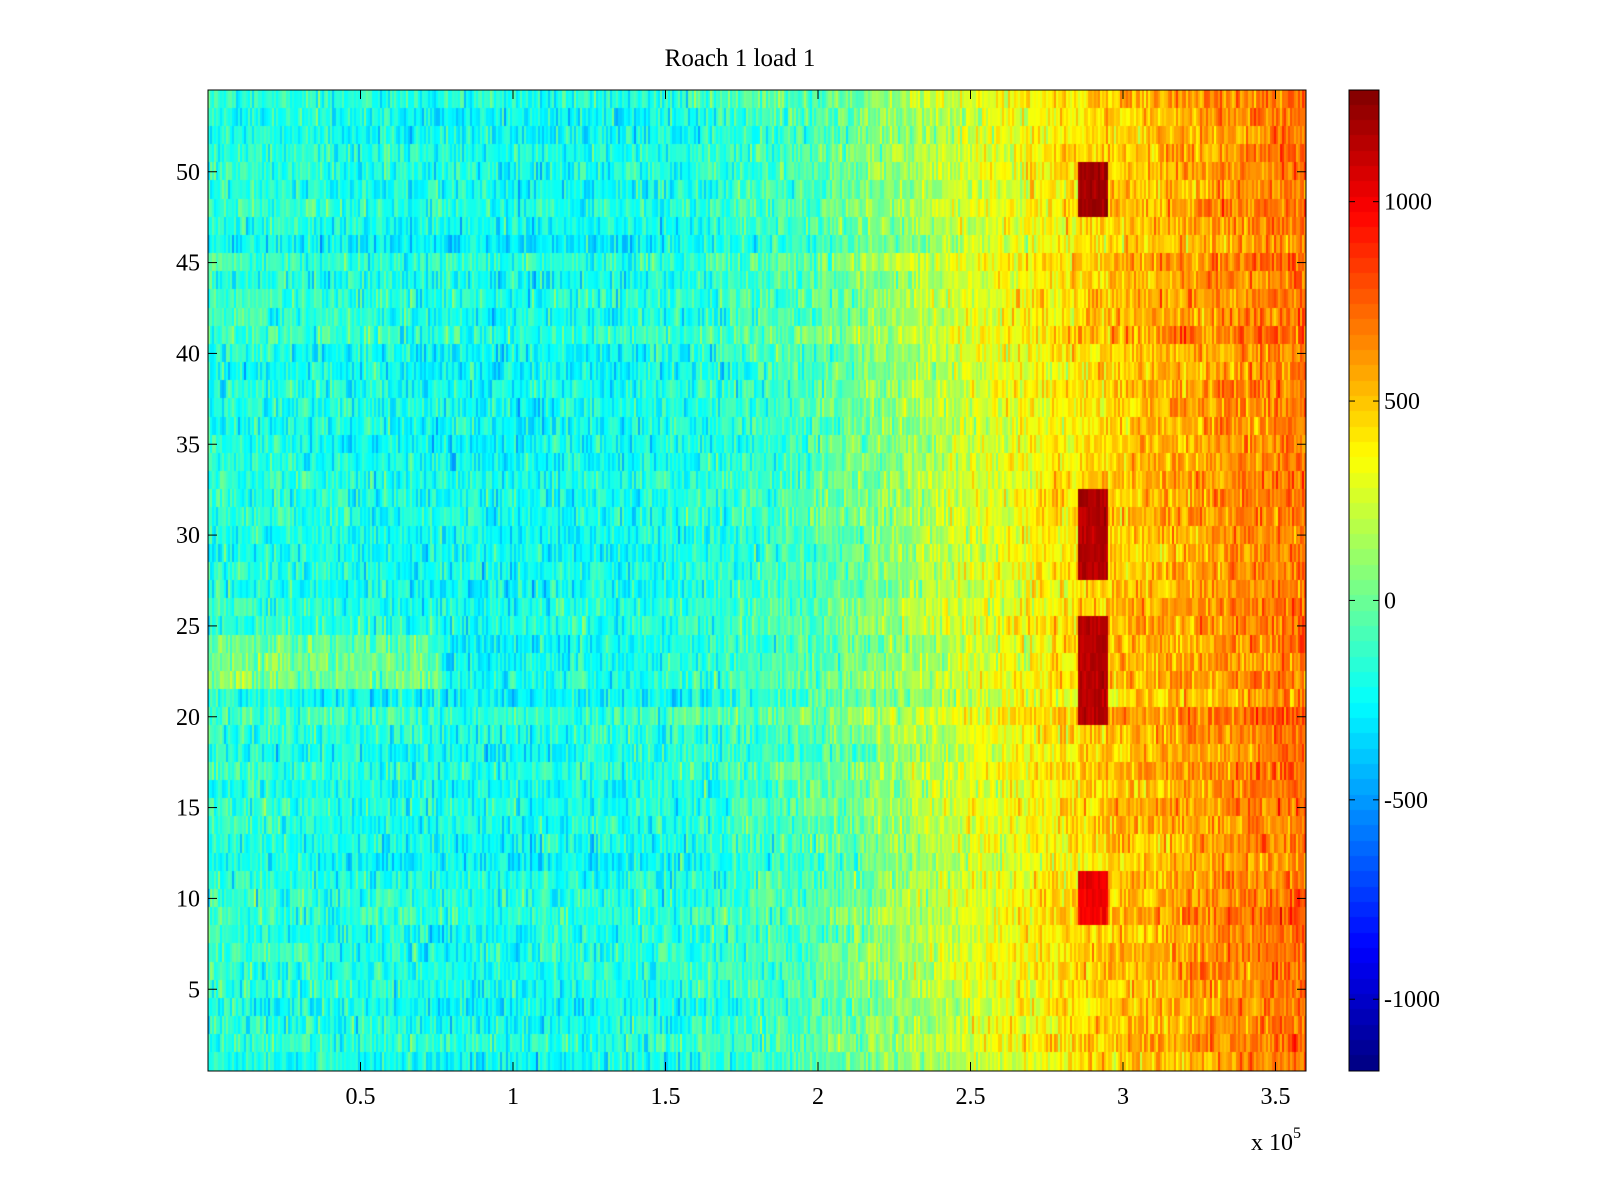  Describe the element at coordinates (188, 536) in the screenshot. I see `y-tick-label: 30` at that location.